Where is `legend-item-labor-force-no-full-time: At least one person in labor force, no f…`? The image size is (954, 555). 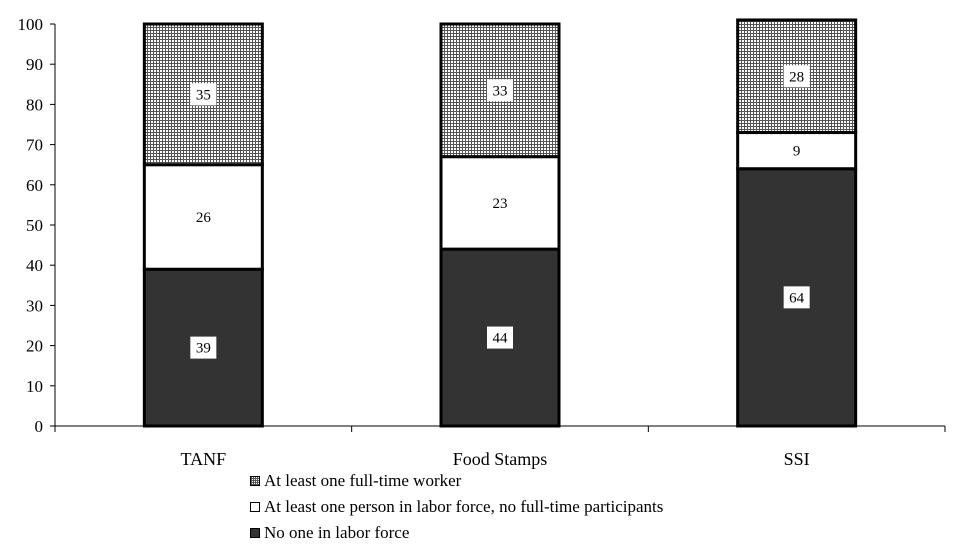
legend-item-labor-force-no-full-time: At least one person in labor force, no f… is located at coordinates (456, 507).